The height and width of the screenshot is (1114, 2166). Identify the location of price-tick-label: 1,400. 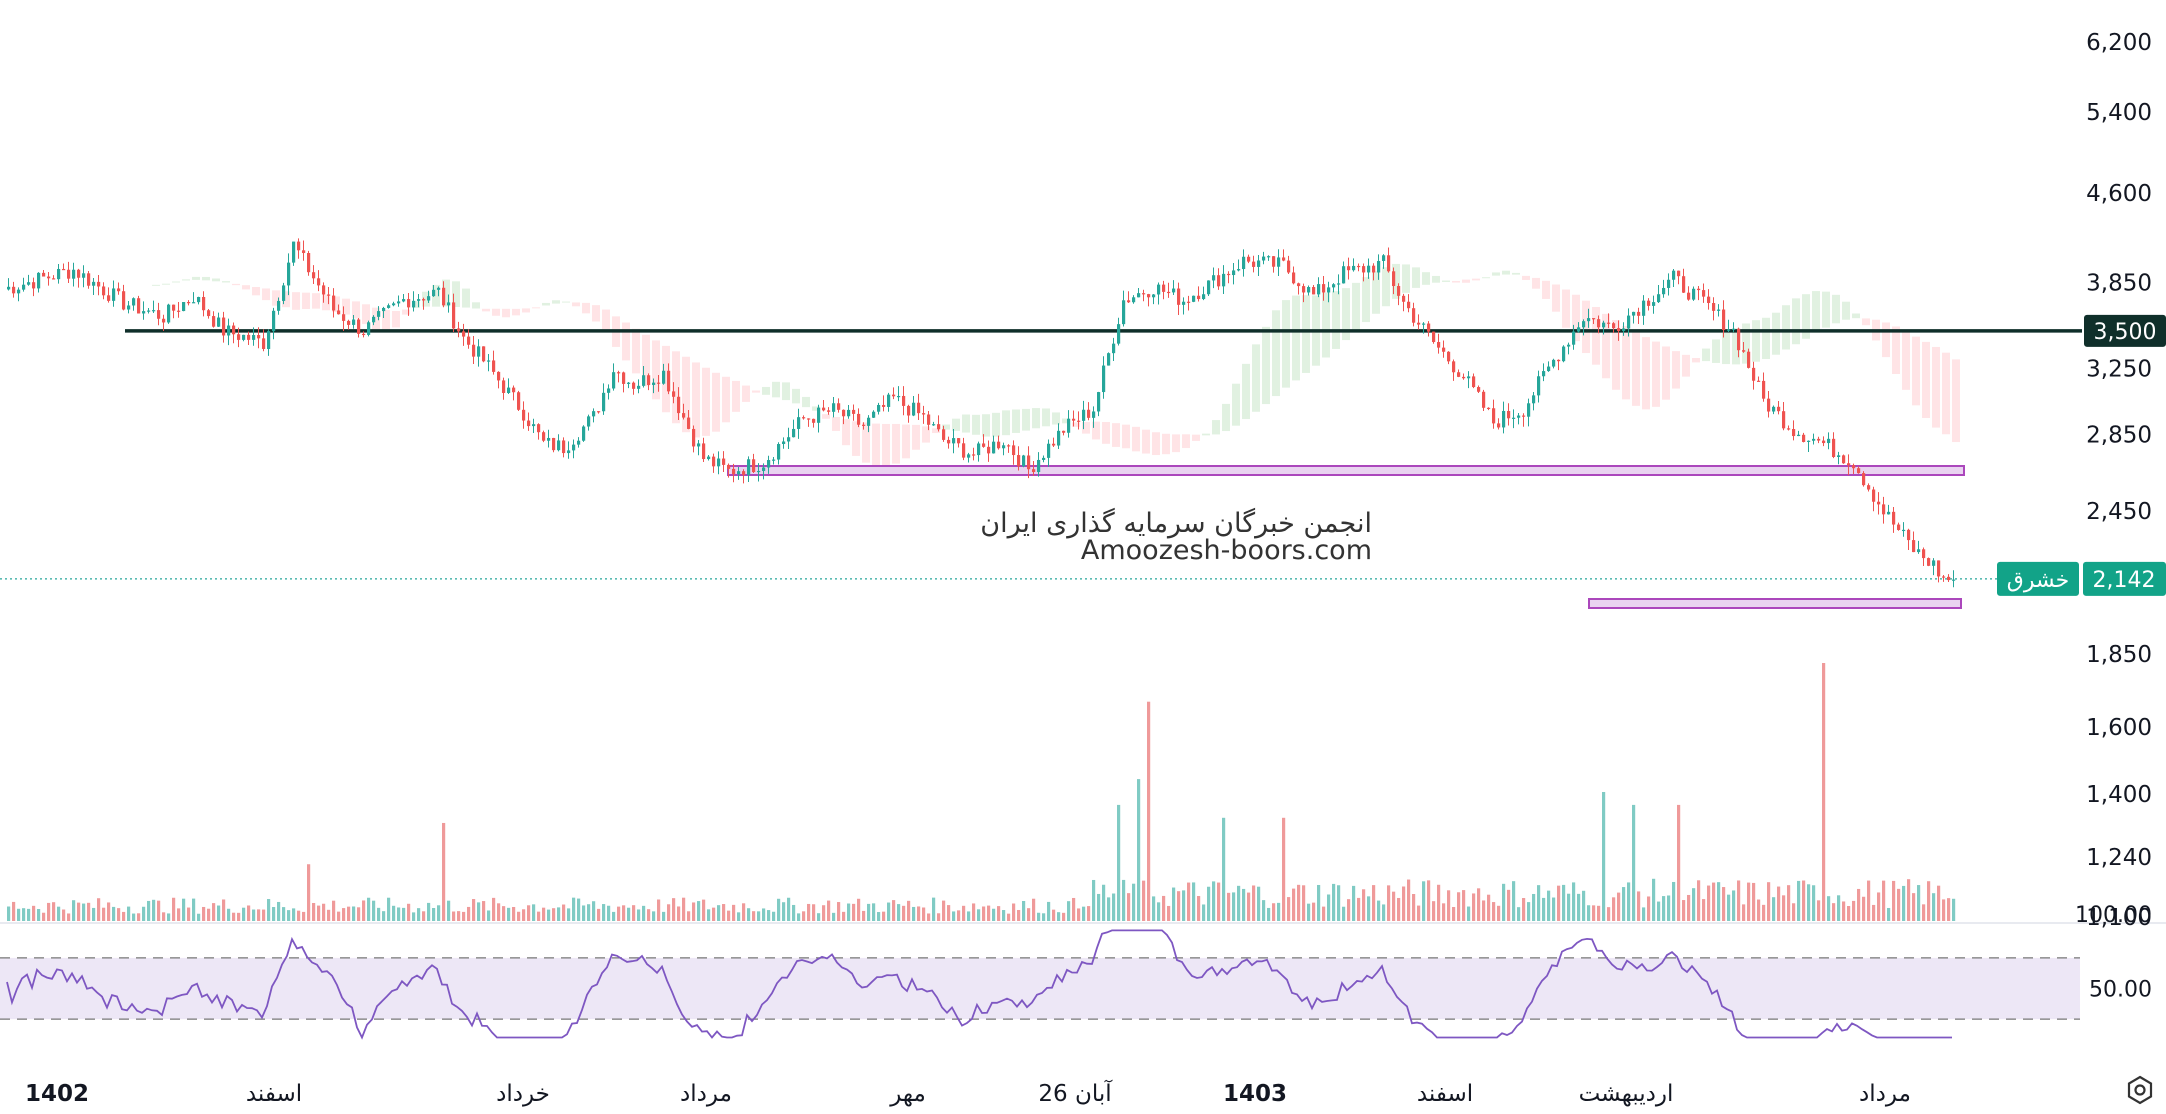
(2119, 795).